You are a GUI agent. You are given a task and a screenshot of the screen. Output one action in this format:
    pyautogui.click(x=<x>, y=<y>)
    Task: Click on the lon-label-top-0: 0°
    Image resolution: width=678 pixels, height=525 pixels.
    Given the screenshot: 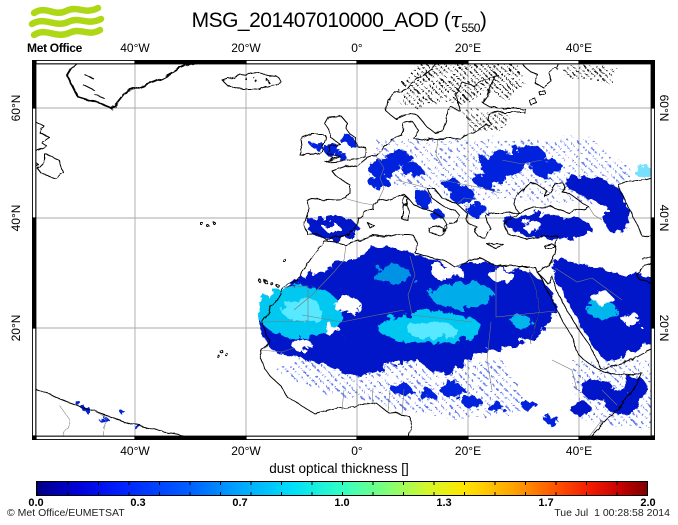 What is the action you would take?
    pyautogui.click(x=357, y=48)
    